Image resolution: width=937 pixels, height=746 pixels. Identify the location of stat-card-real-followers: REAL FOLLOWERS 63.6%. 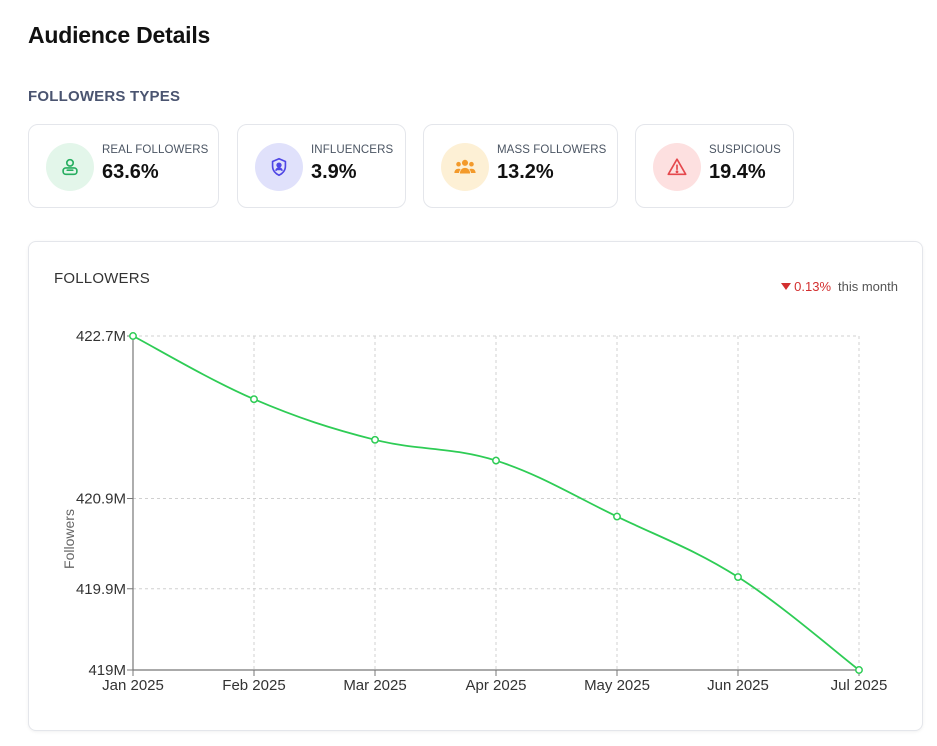
(123, 166).